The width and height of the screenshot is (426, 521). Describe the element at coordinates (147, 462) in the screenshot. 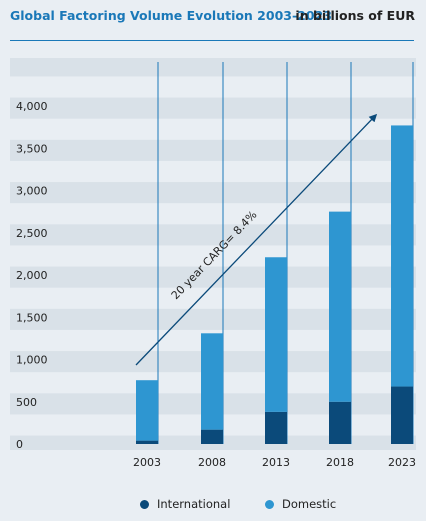

I see `x-tick-label: 2003` at that location.